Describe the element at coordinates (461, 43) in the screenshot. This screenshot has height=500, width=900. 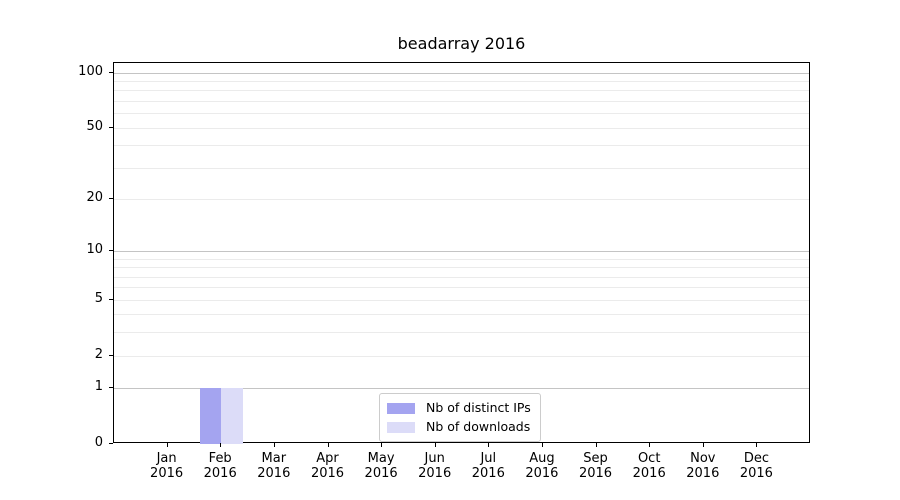
I see `chart-title: beadarray 2016` at that location.